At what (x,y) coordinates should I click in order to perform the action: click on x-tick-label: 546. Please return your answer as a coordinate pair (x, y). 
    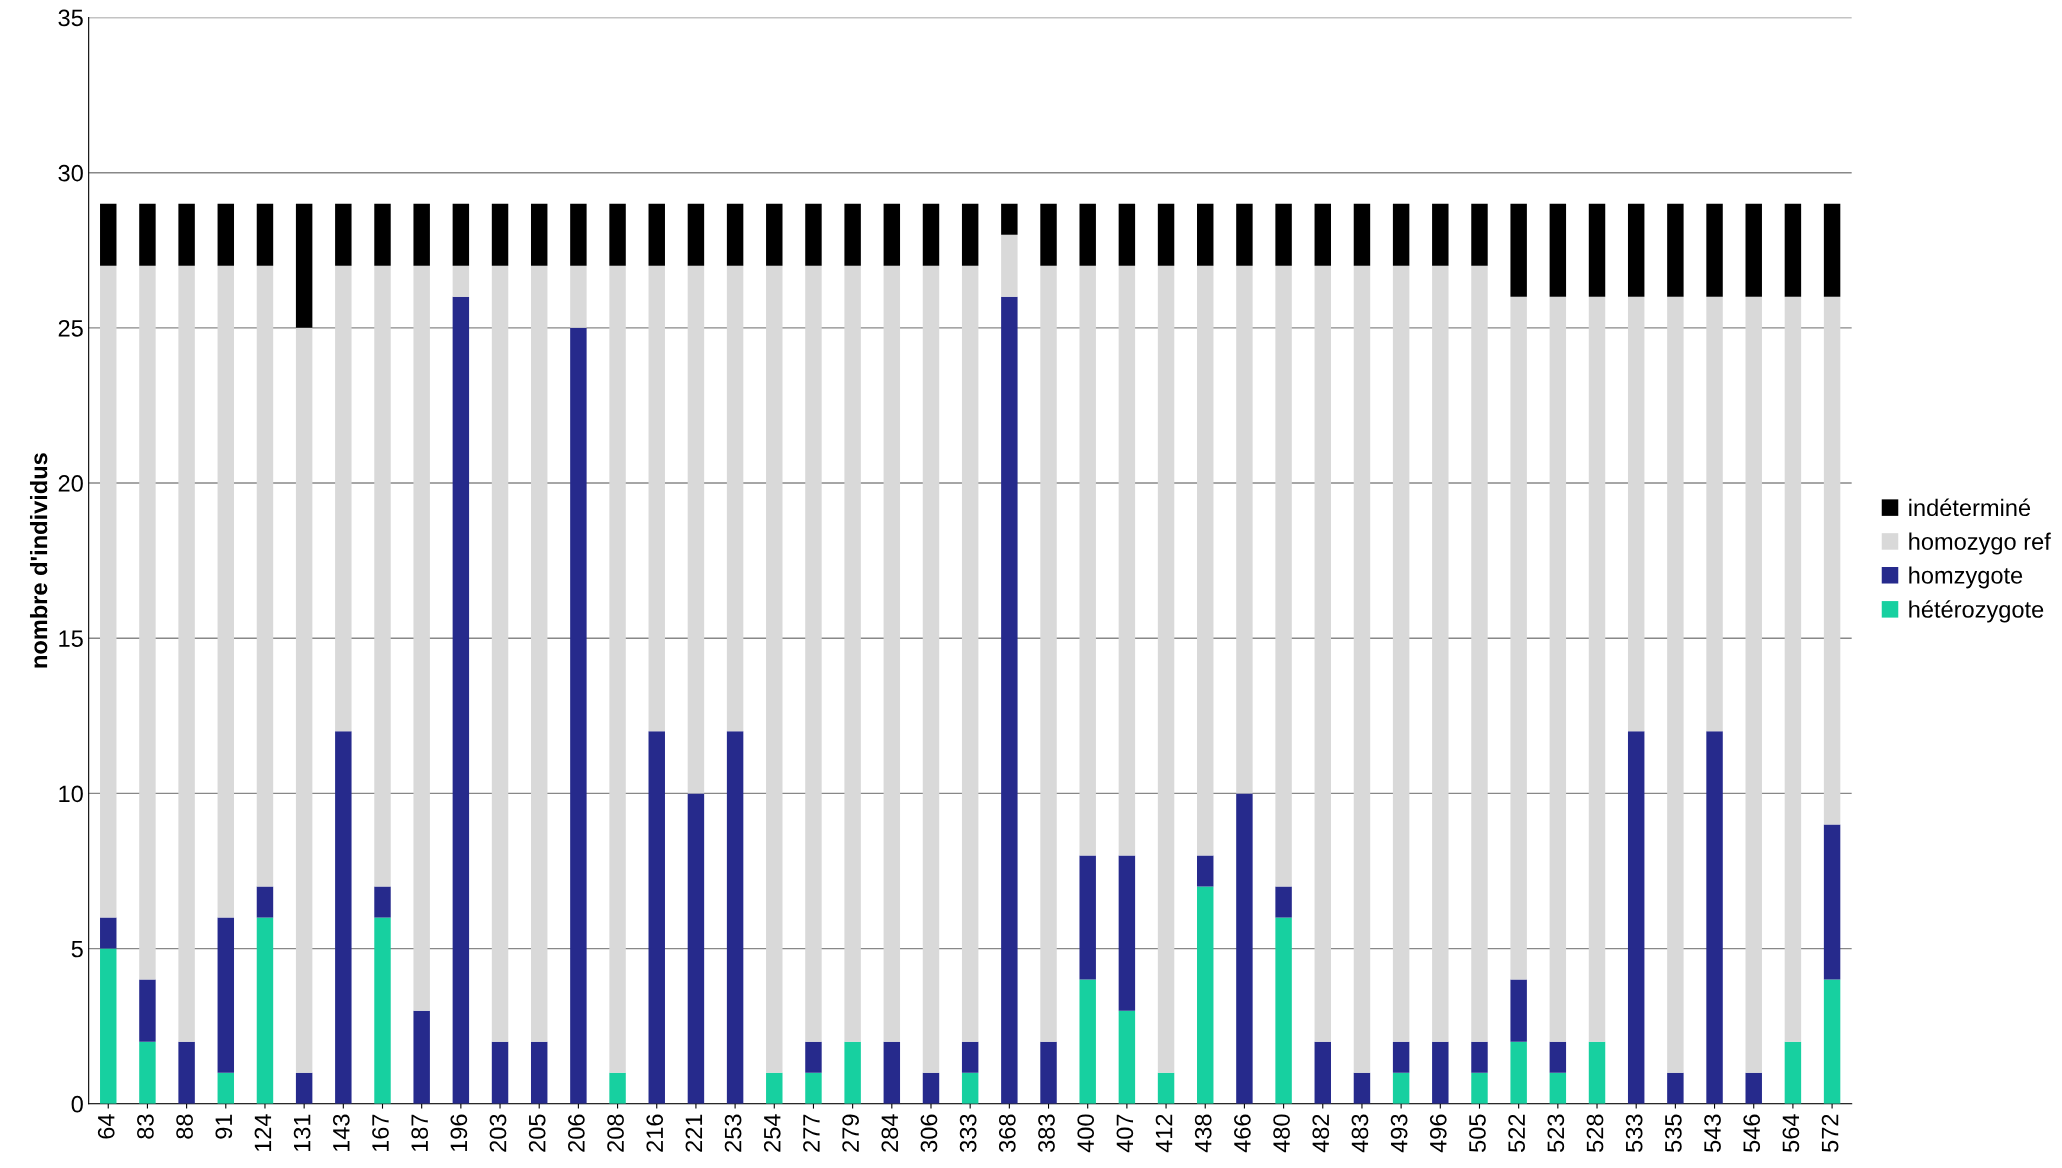
    Looking at the image, I should click on (1752, 1133).